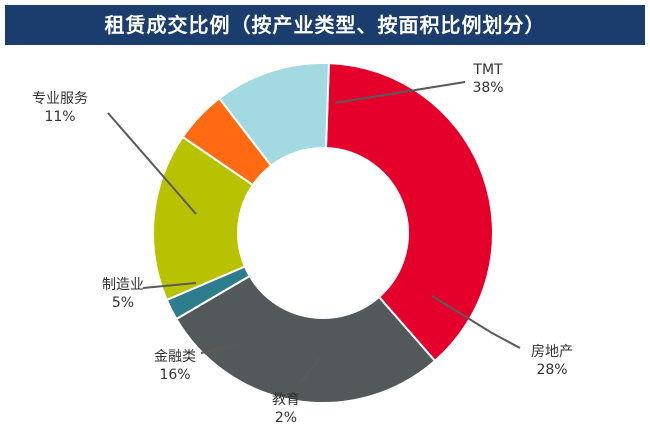 The width and height of the screenshot is (650, 436). What do you see at coordinates (123, 303) in the screenshot?
I see `slice-value-4: 5%` at bounding box center [123, 303].